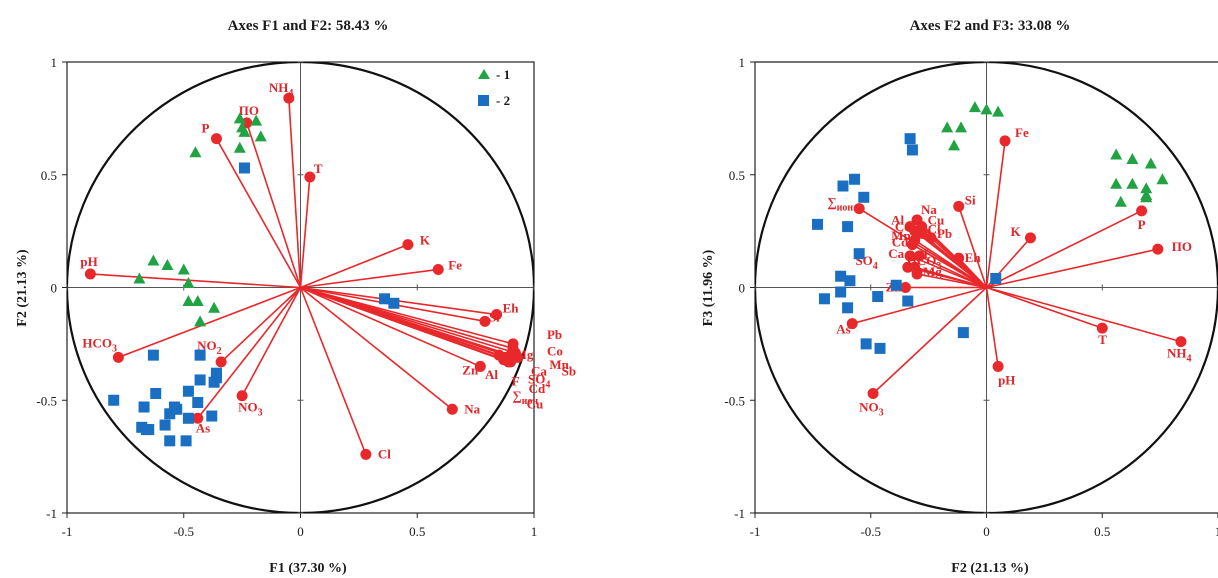 This screenshot has width=1218, height=578. Describe the element at coordinates (470, 369) in the screenshot. I see `vector-label-zn: Zn` at that location.